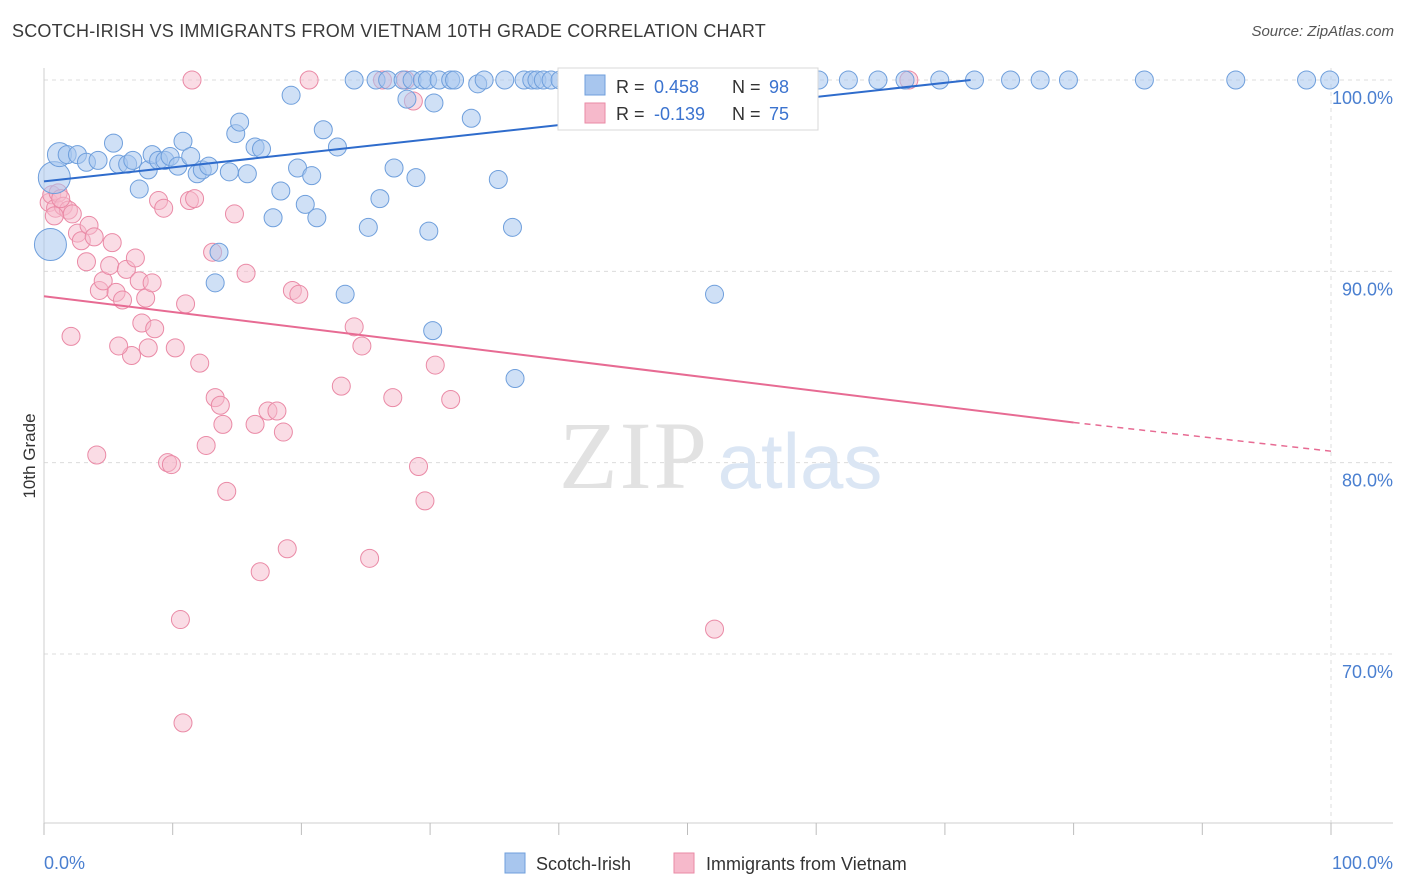  I want to click on stats-r-value-pink: -0.139, so click(679, 114).